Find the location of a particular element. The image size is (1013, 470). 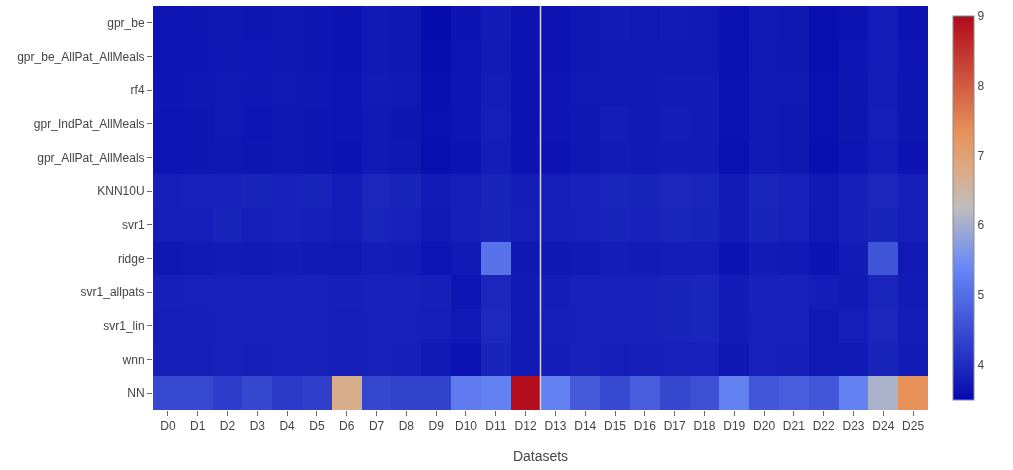

x-tick-label: D14 is located at coordinates (585, 426).